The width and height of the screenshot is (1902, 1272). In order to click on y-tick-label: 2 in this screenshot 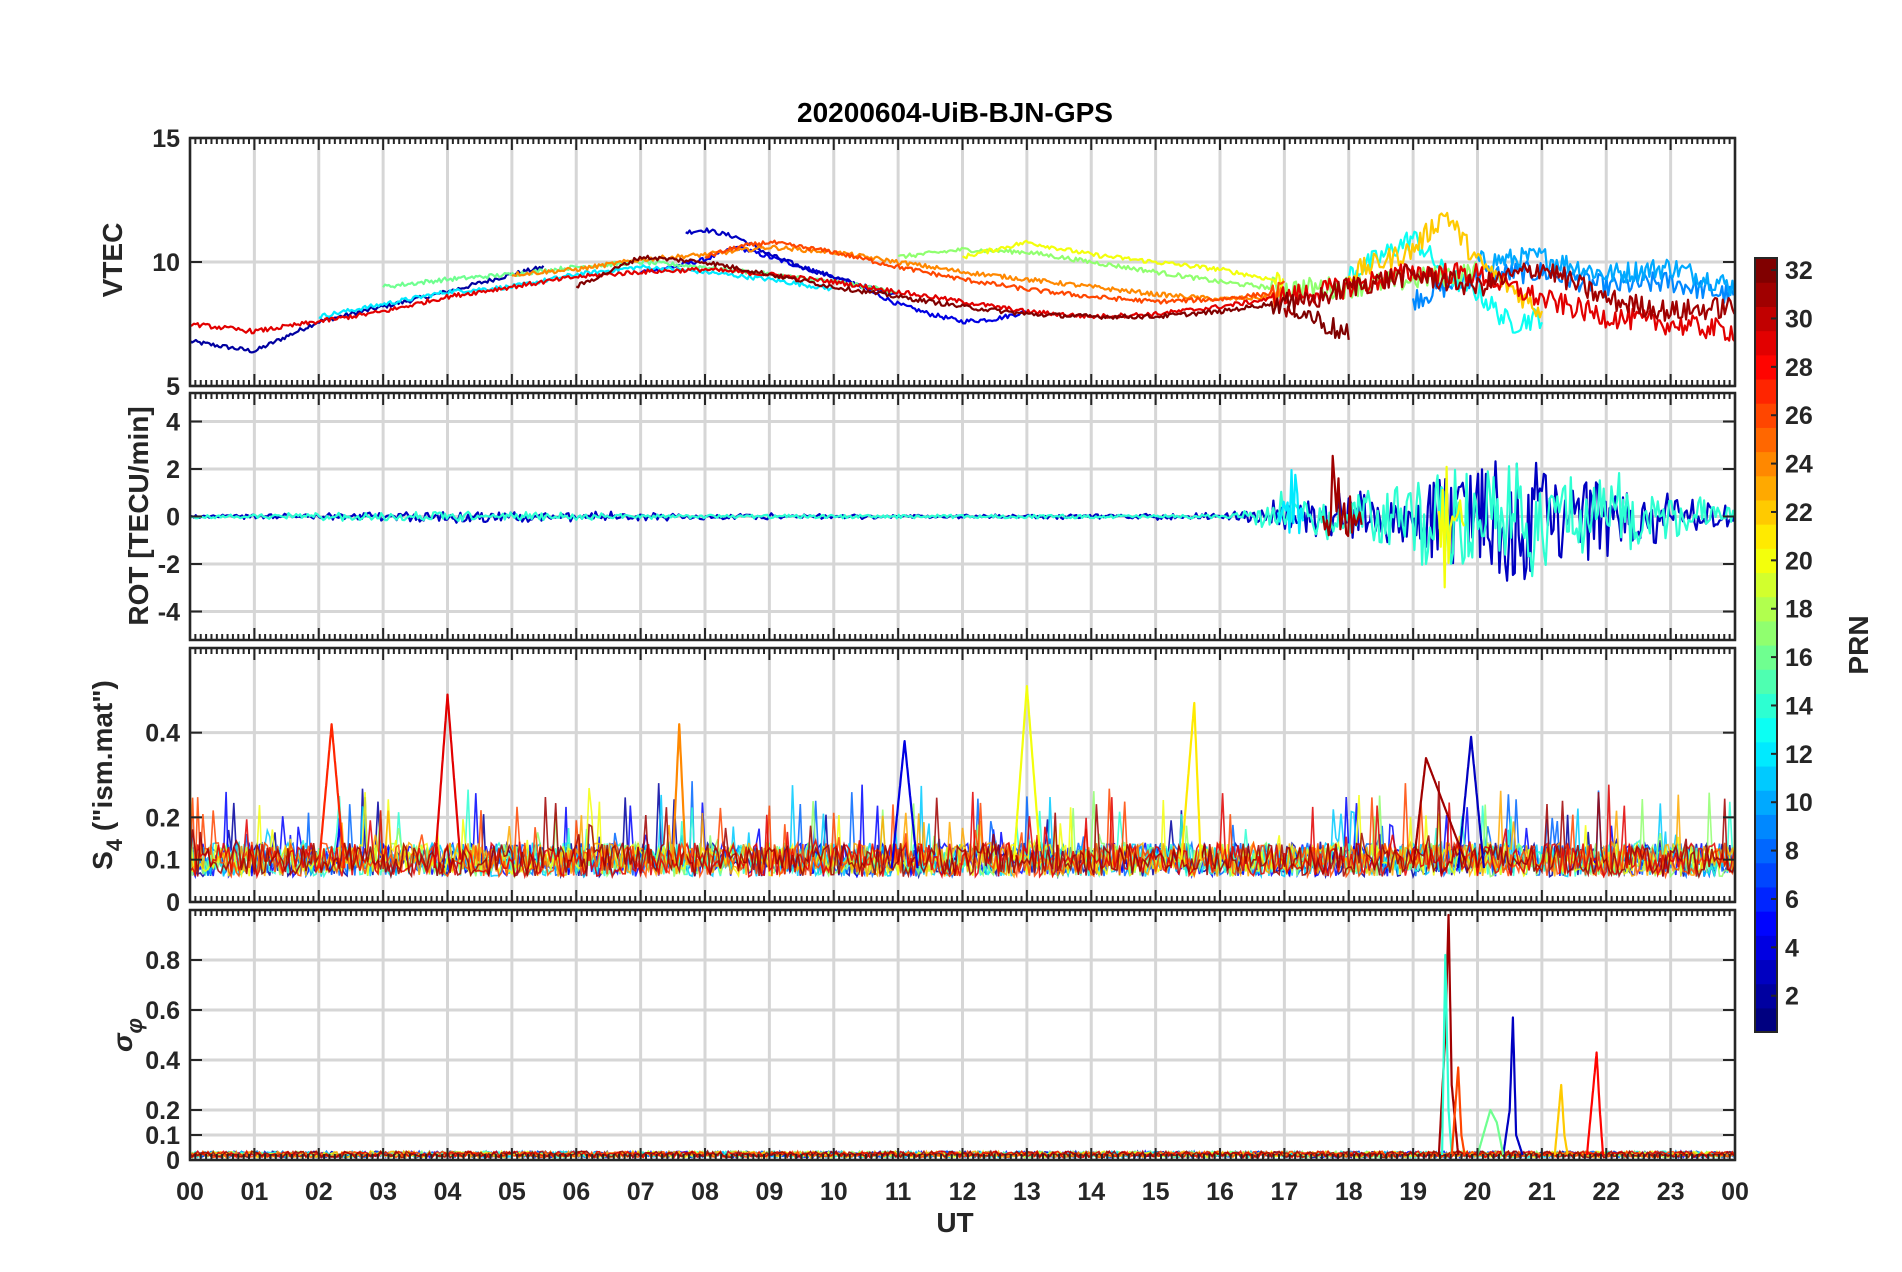, I will do `click(173, 470)`.